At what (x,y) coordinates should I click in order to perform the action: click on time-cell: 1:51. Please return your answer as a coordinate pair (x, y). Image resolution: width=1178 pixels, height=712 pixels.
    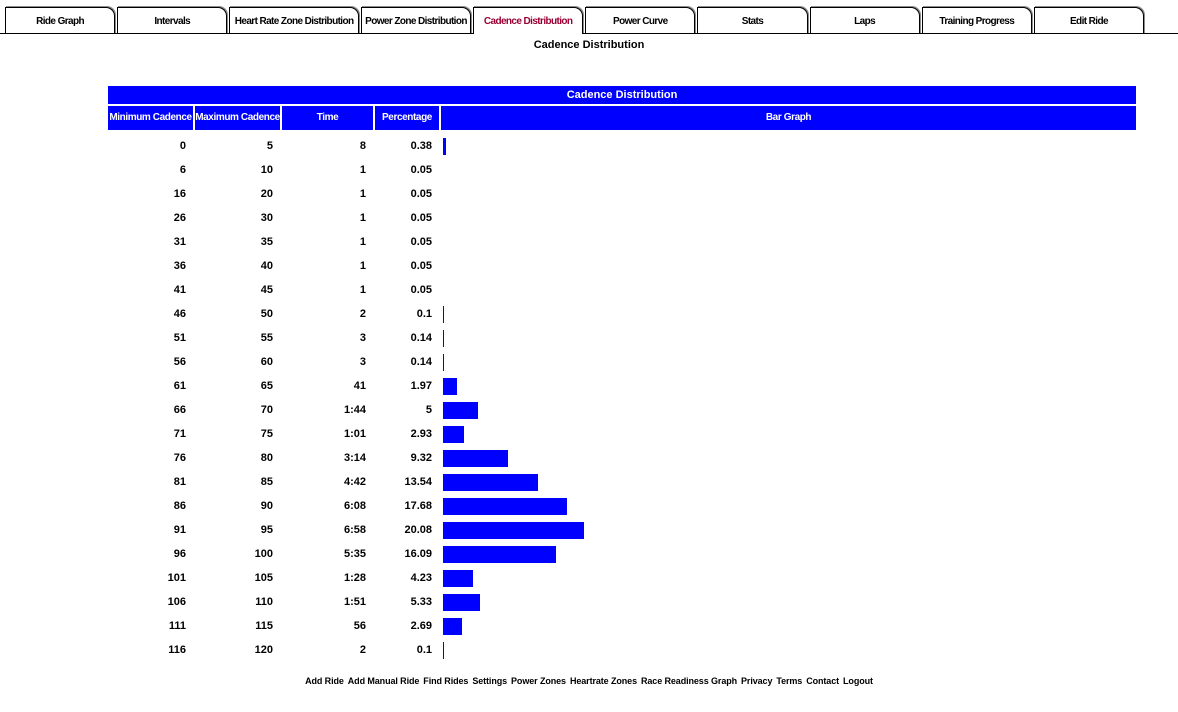
    Looking at the image, I should click on (354, 602).